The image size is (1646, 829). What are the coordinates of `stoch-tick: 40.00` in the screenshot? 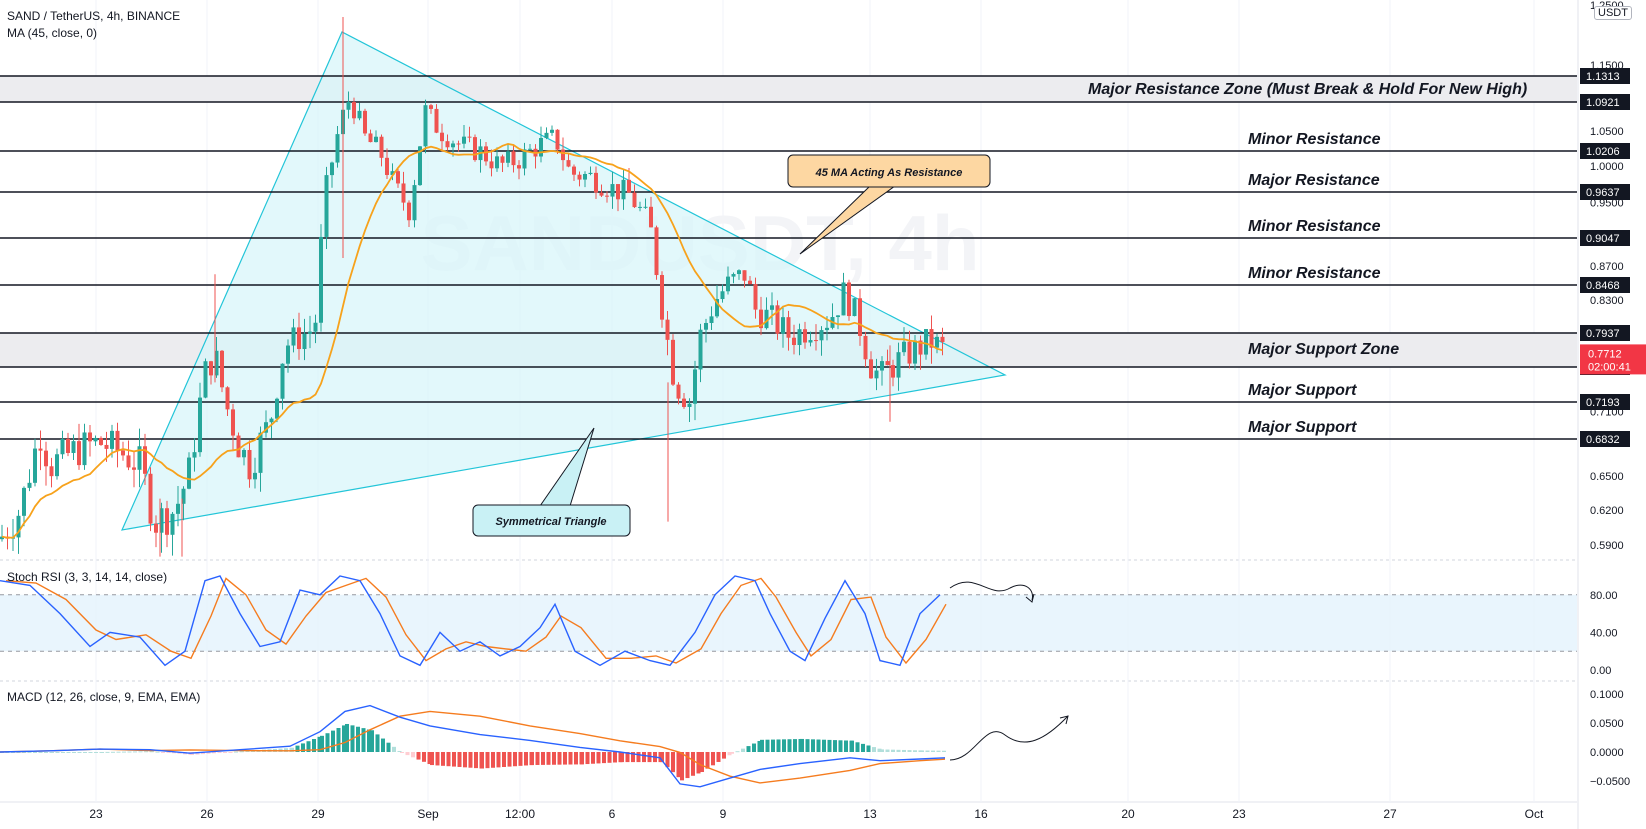 It's located at (1604, 633).